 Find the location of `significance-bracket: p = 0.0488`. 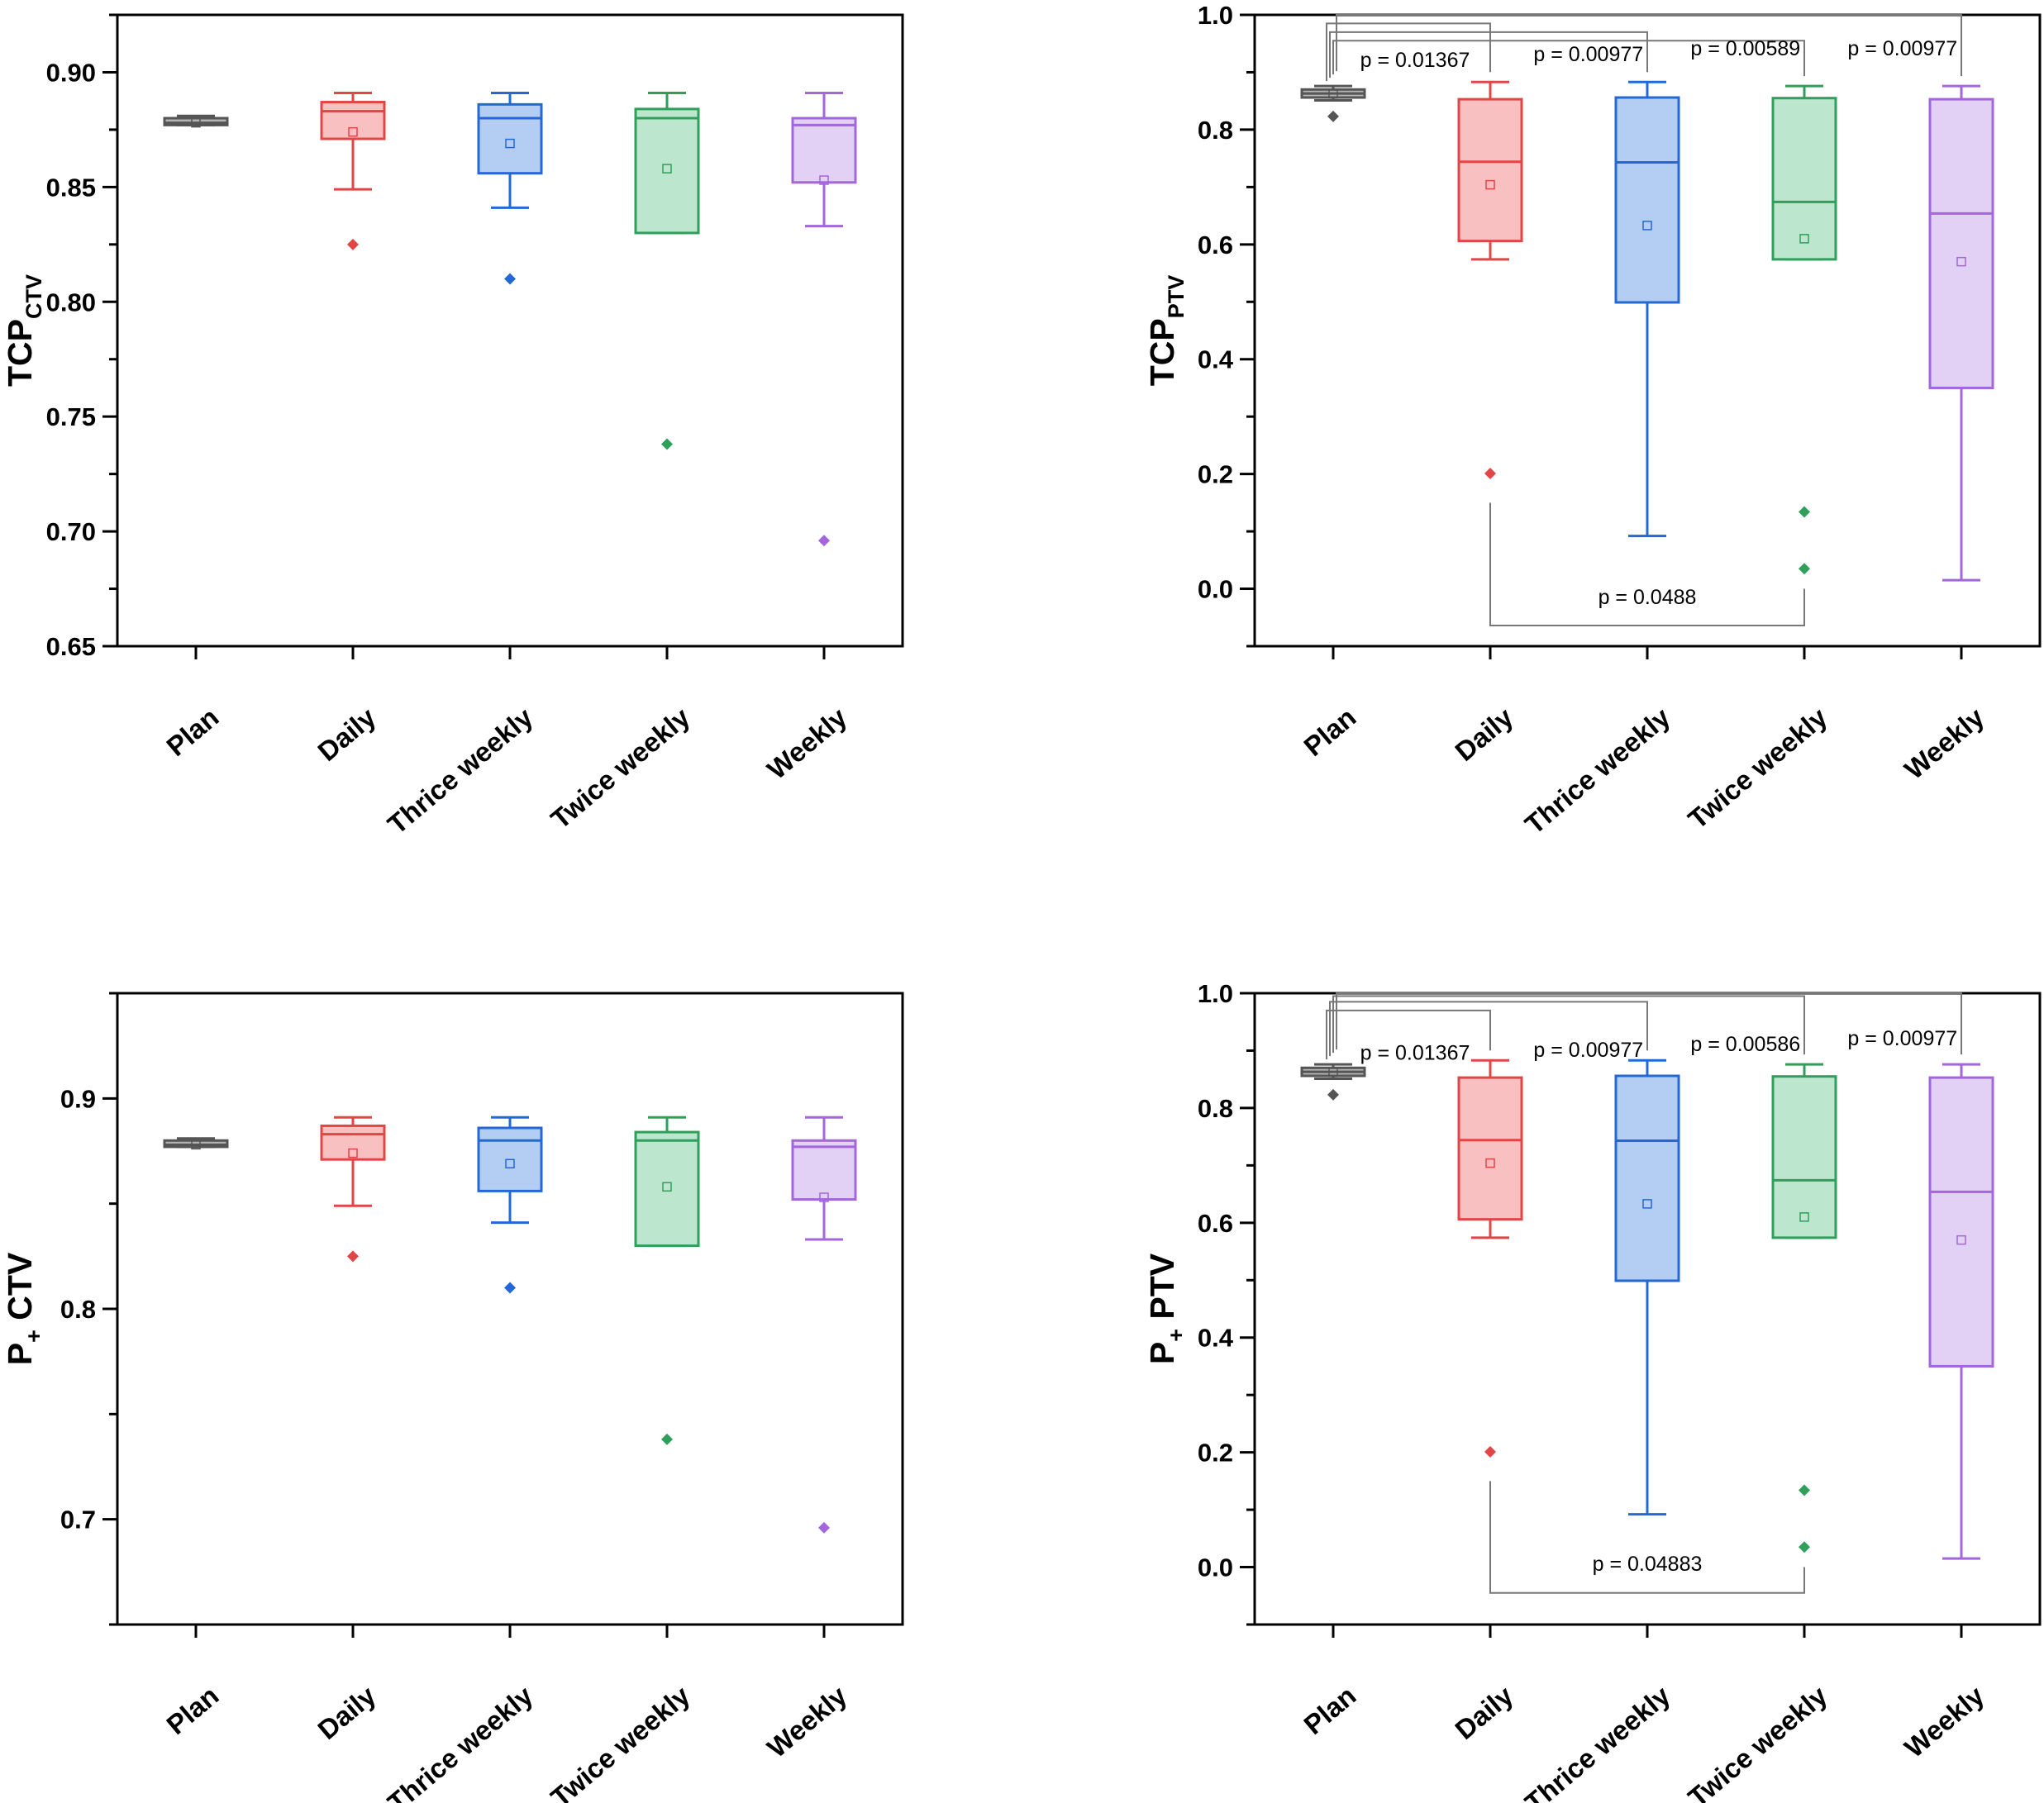

significance-bracket: p = 0.0488 is located at coordinates (1647, 564).